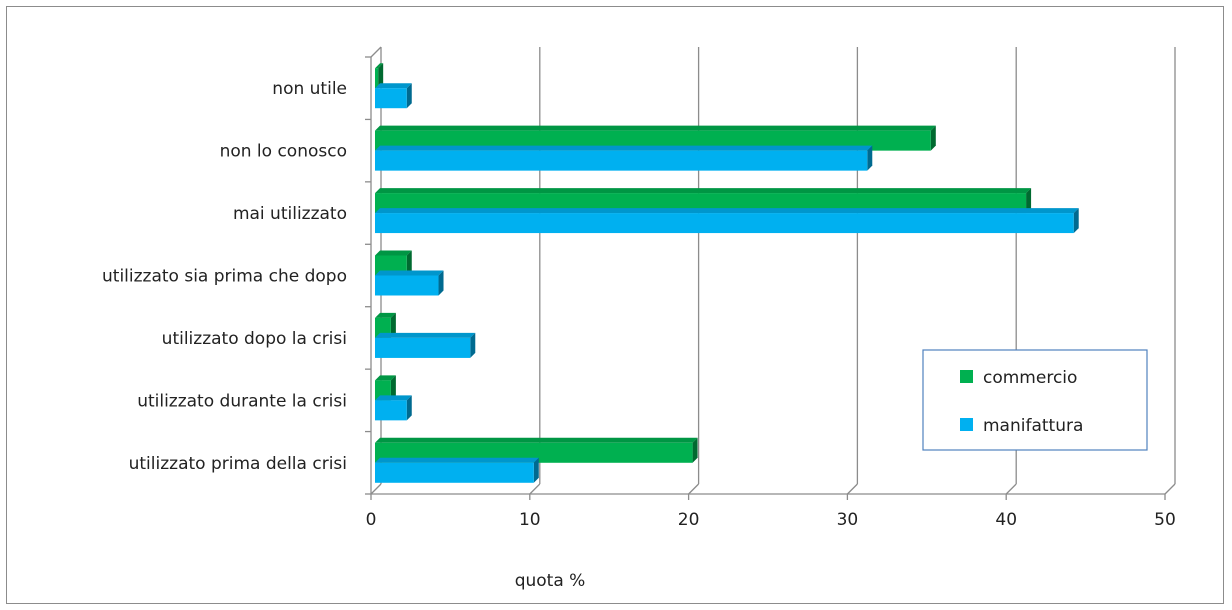  I want to click on bar-commercio-non-utile, so click(379, 76).